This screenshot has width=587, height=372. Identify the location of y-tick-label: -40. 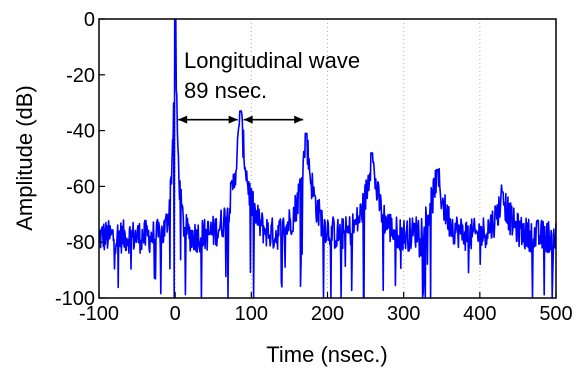
(80, 132).